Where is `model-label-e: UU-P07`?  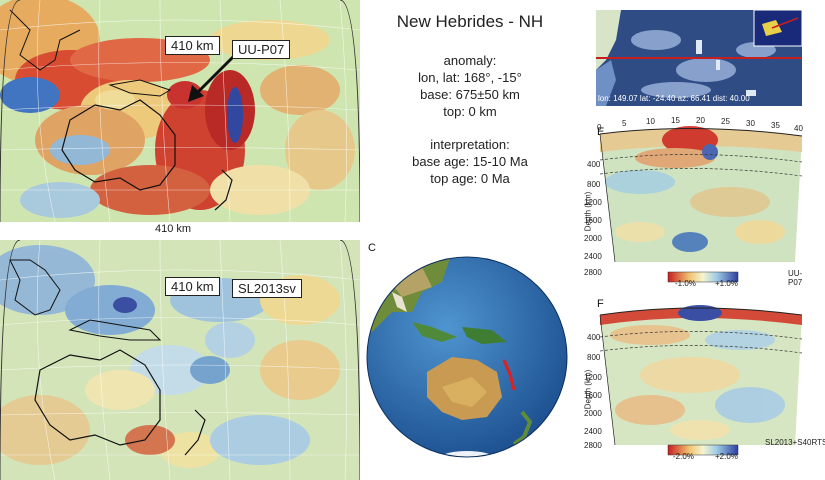 model-label-e: UU-P07 is located at coordinates (795, 278).